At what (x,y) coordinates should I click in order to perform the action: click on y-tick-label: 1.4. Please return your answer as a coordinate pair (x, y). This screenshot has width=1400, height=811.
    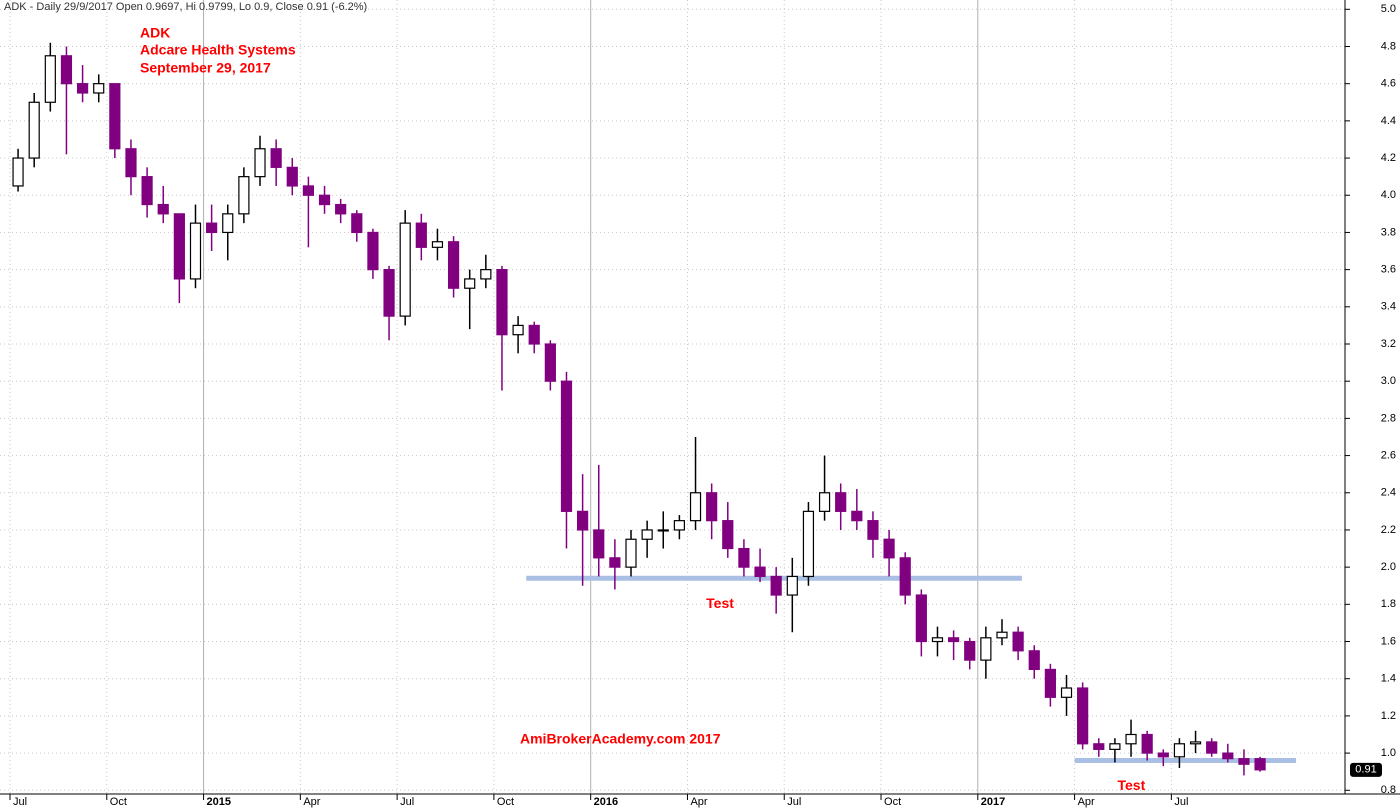
    Looking at the image, I should click on (1388, 679).